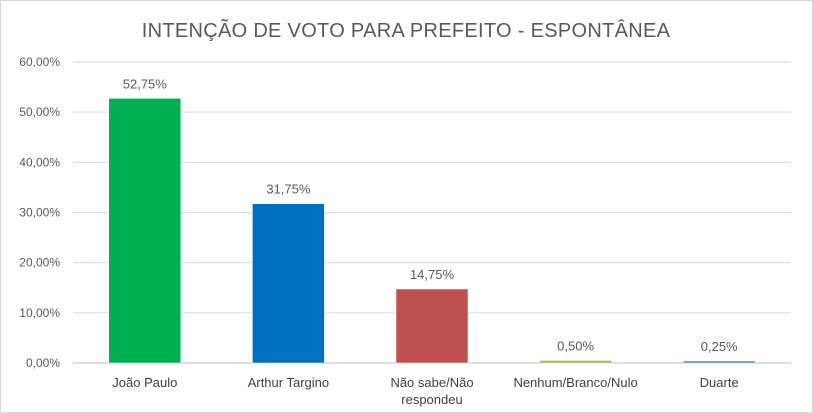 The width and height of the screenshot is (813, 413). What do you see at coordinates (39, 263) in the screenshot?
I see `y-tick-label: 20,00%` at bounding box center [39, 263].